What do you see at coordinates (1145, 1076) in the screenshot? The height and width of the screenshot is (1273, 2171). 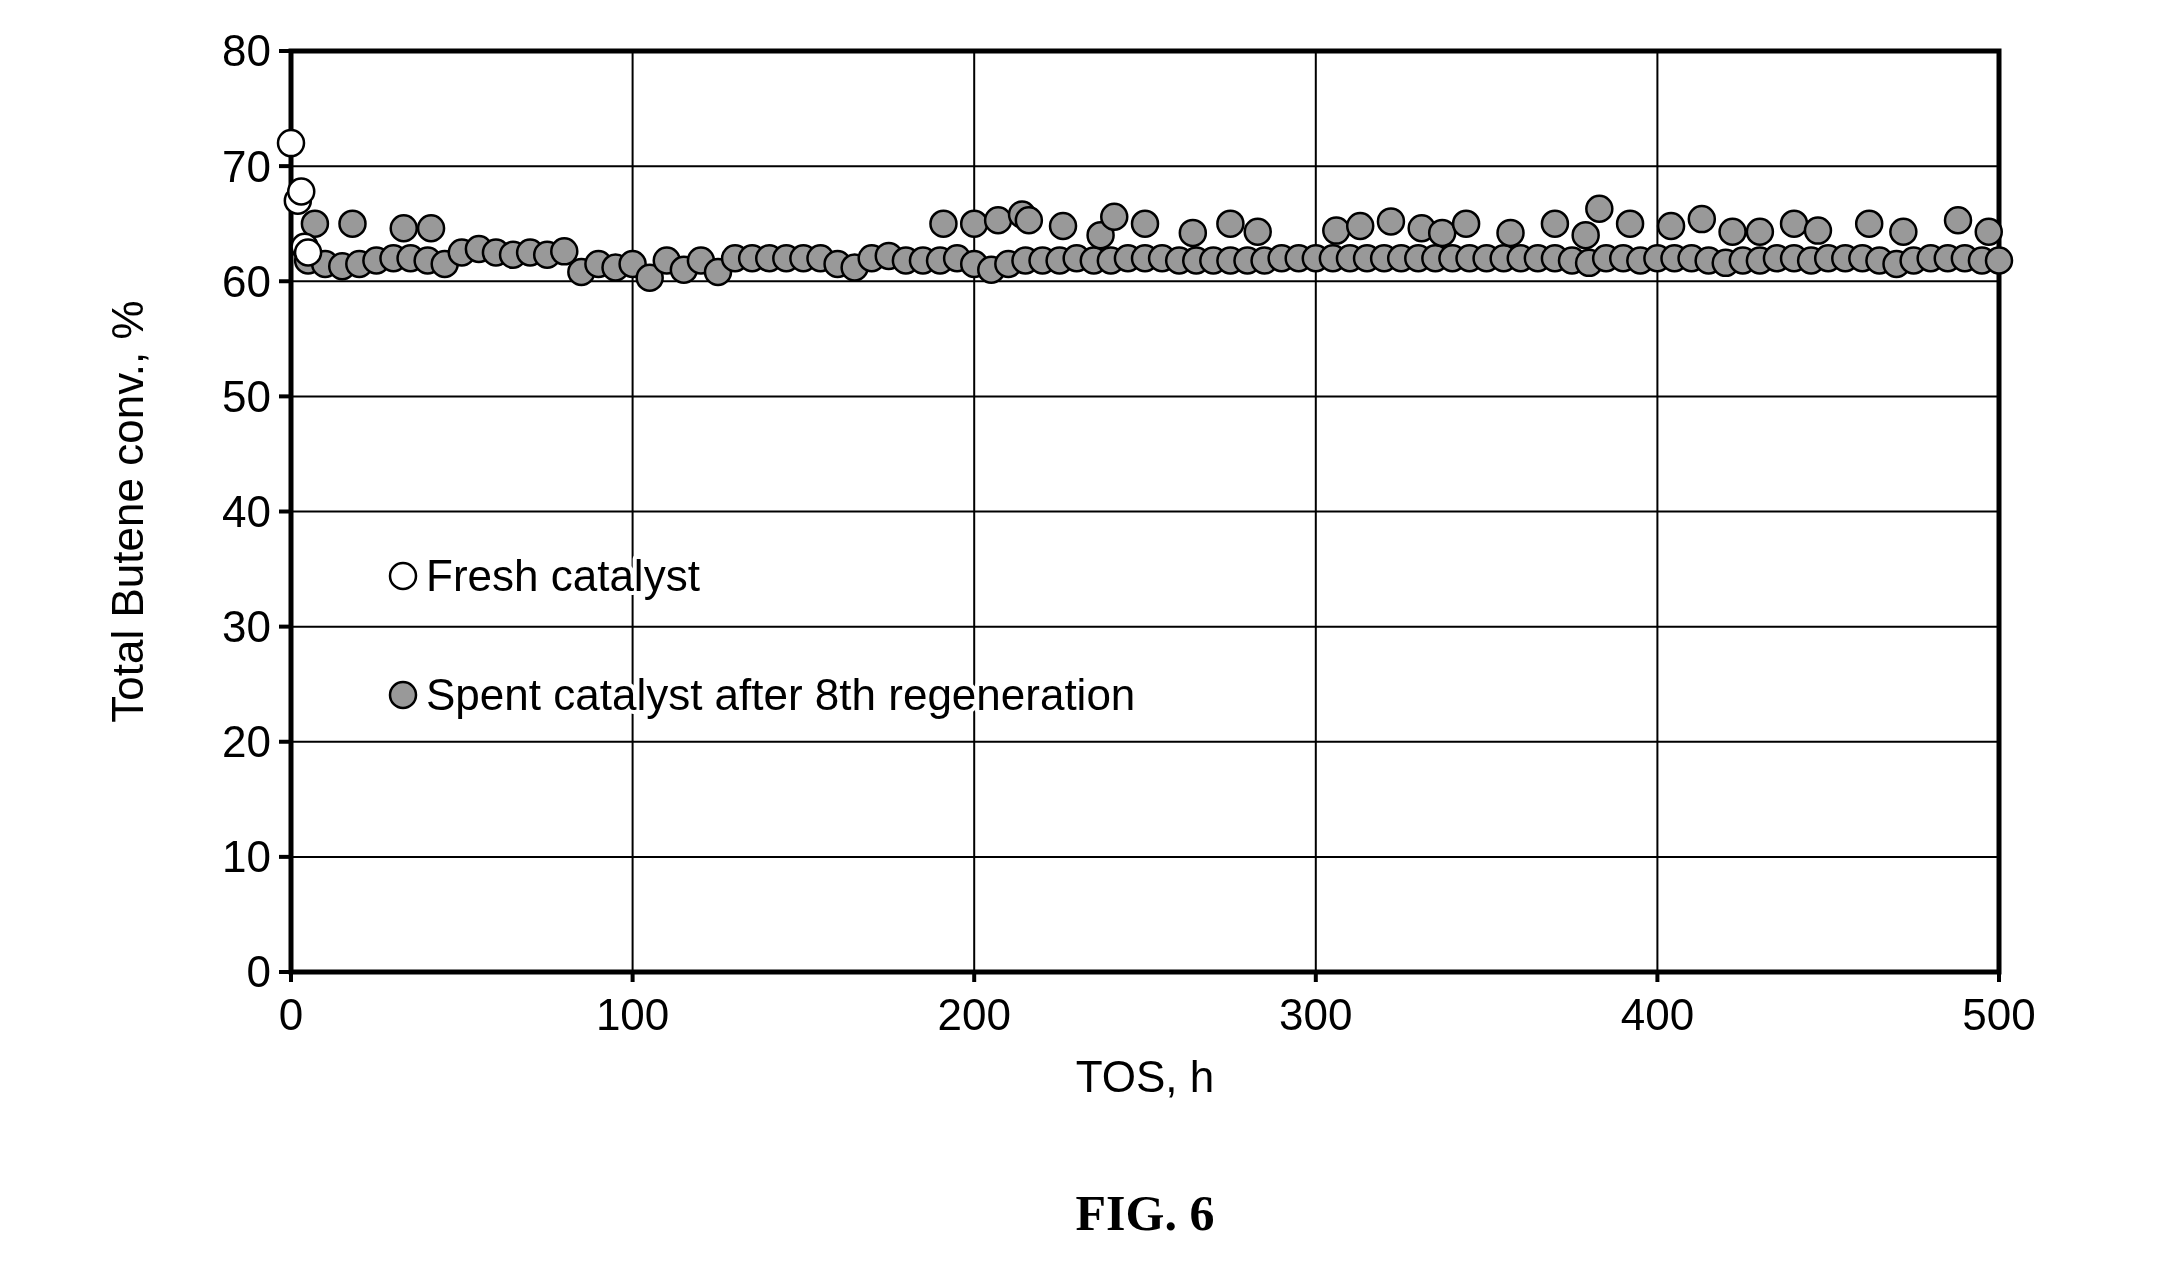 I see `x-axis-title: TOS, h` at bounding box center [1145, 1076].